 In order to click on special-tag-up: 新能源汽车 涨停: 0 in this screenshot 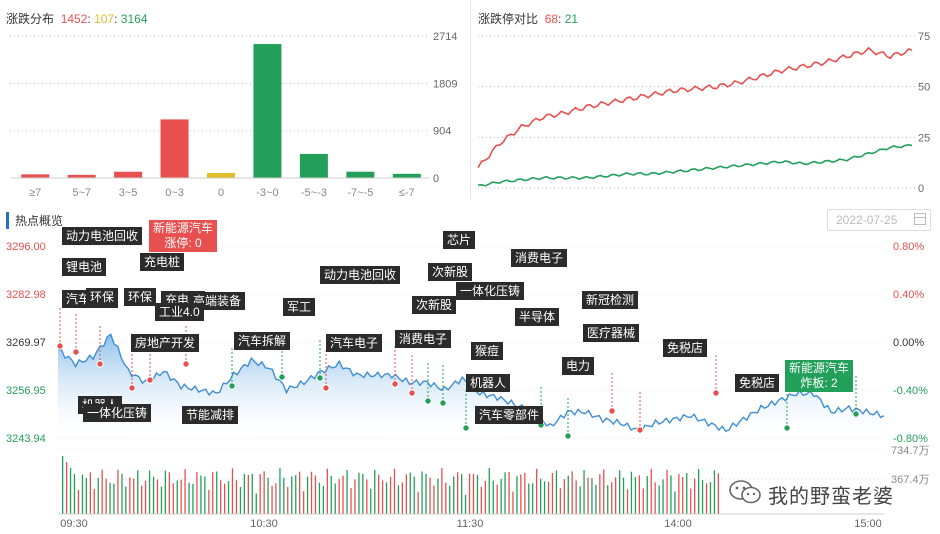, I will do `click(183, 236)`.